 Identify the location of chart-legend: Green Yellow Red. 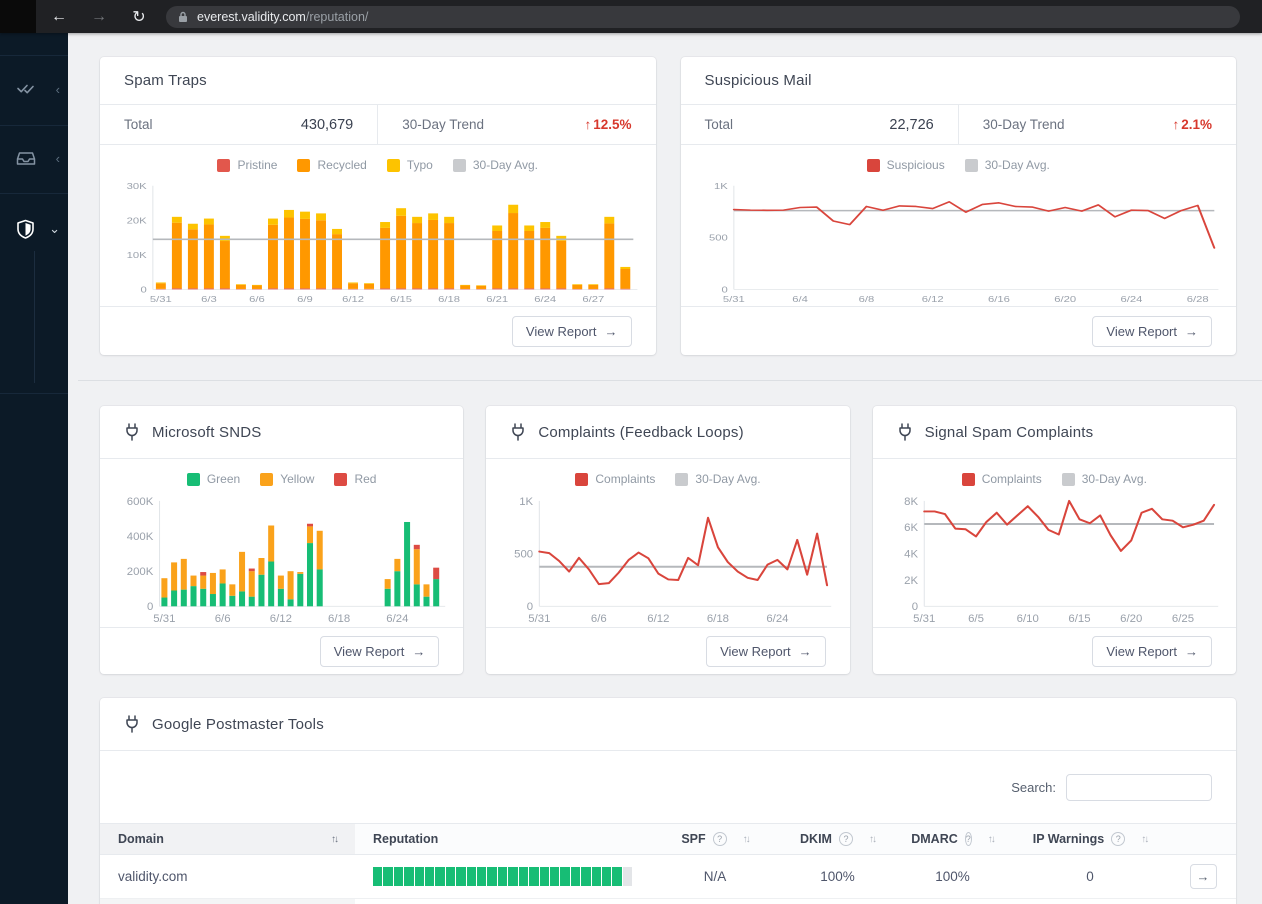
(281, 479).